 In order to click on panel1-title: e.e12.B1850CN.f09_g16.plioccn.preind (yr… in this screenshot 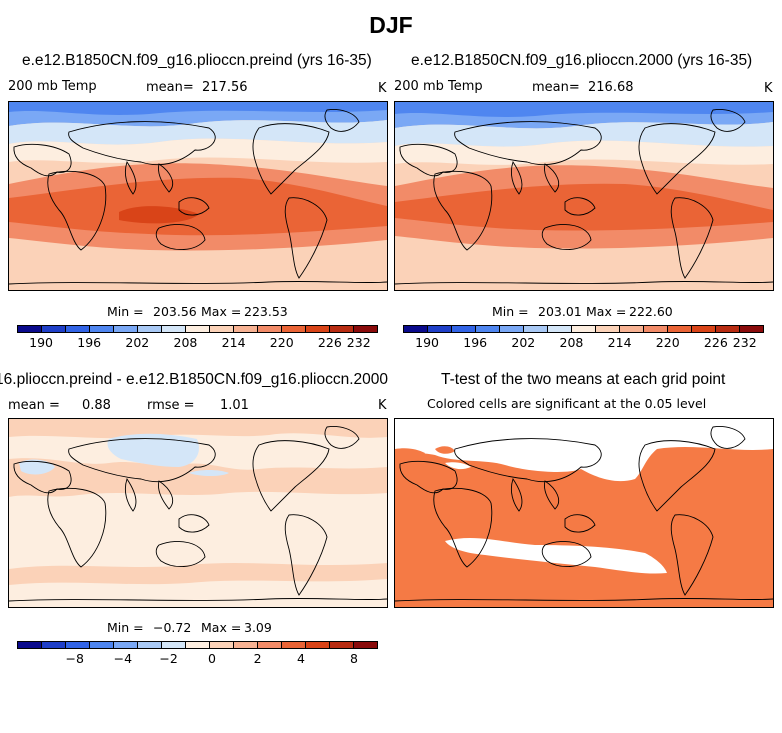, I will do `click(197, 60)`.